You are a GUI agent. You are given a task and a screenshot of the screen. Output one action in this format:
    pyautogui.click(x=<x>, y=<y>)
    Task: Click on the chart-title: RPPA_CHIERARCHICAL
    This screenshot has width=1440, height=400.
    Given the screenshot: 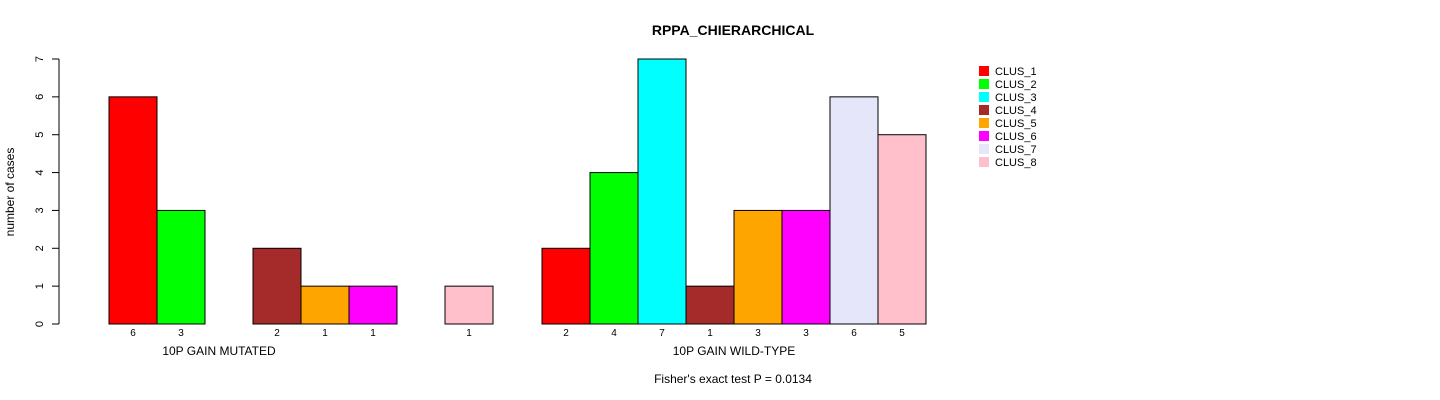 What is the action you would take?
    pyautogui.click(x=733, y=30)
    